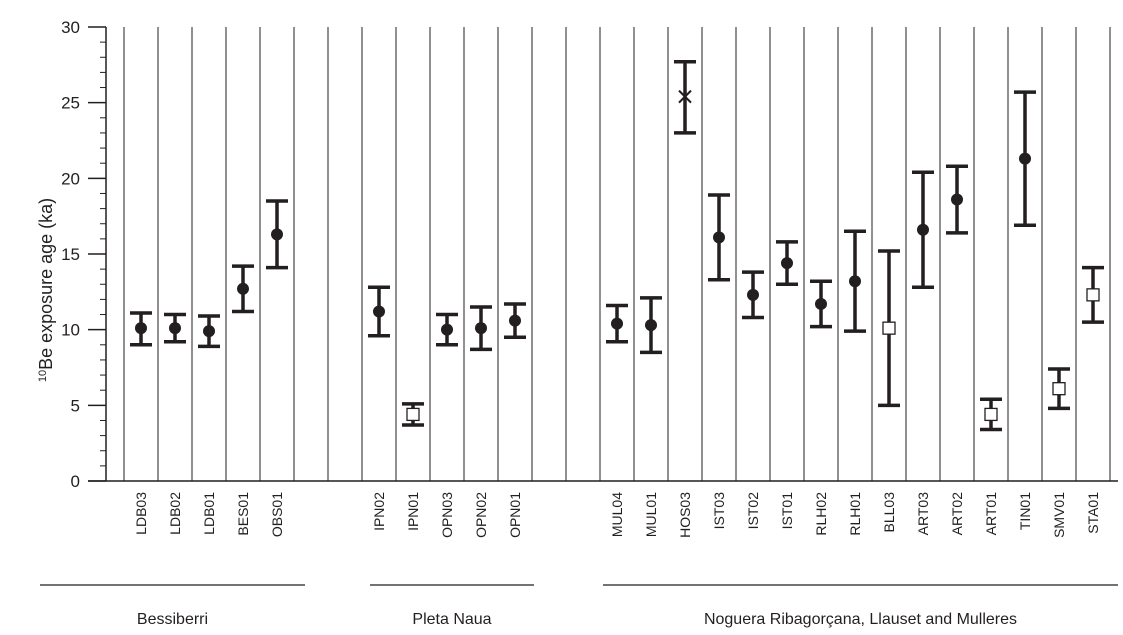 This screenshot has height=635, width=1123. I want to click on sample-bll03, so click(889, 328).